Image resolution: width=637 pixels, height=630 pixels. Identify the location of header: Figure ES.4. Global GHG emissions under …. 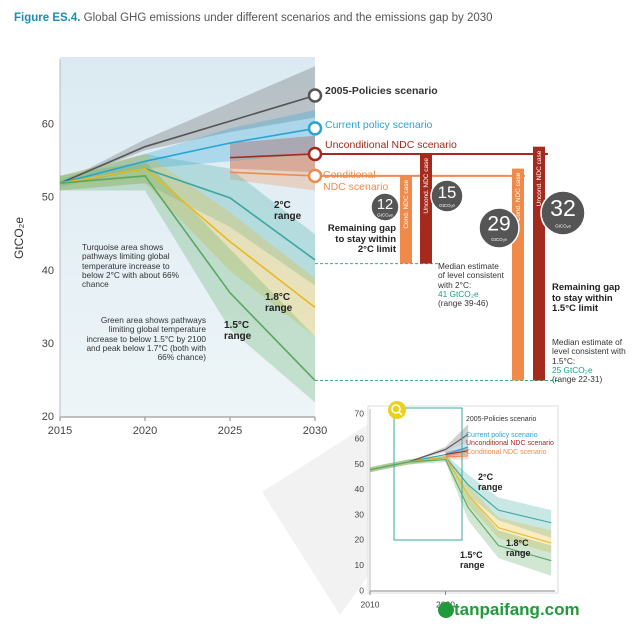
(253, 18).